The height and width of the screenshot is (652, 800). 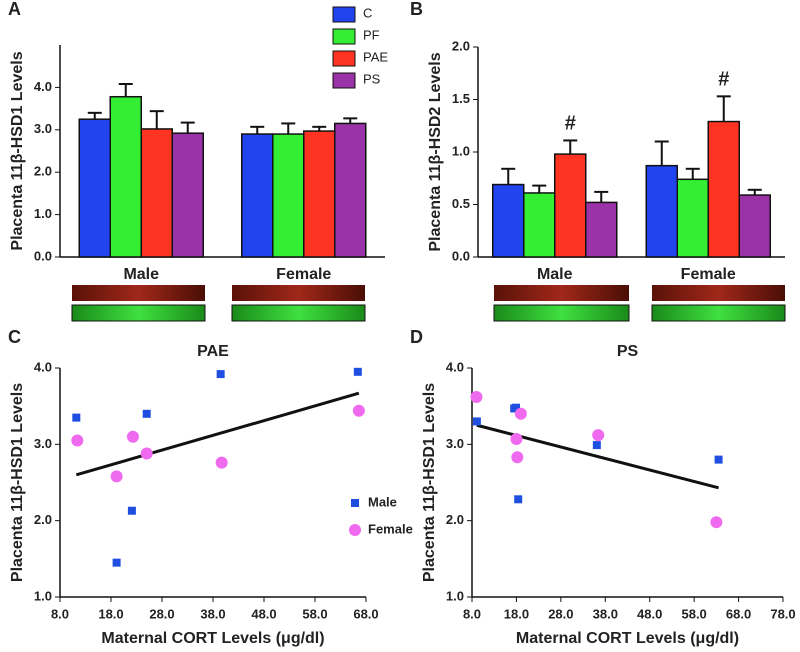 What do you see at coordinates (461, 98) in the screenshot?
I see `y-tick-label: 1.5` at bounding box center [461, 98].